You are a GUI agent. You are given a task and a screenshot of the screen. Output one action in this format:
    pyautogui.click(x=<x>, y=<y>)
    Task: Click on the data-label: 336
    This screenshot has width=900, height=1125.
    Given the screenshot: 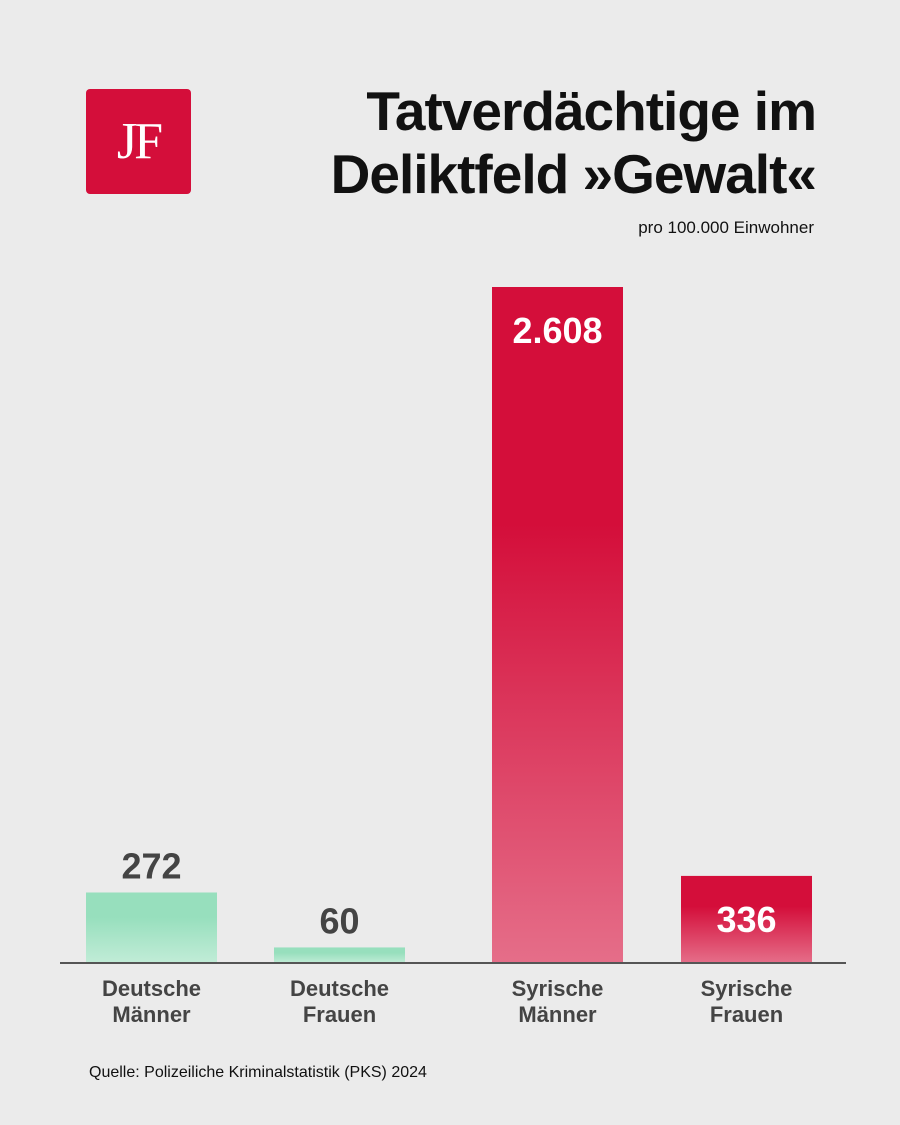 What is the action you would take?
    pyautogui.click(x=746, y=919)
    